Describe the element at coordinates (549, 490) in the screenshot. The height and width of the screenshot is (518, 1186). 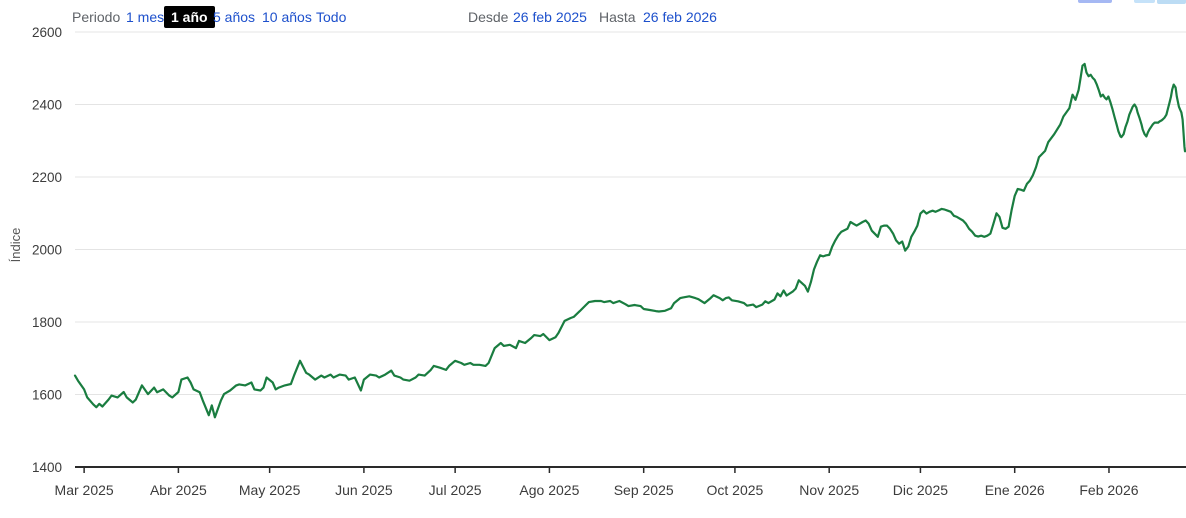
I see `x-tick-label-ago-2025: Ago 2025` at that location.